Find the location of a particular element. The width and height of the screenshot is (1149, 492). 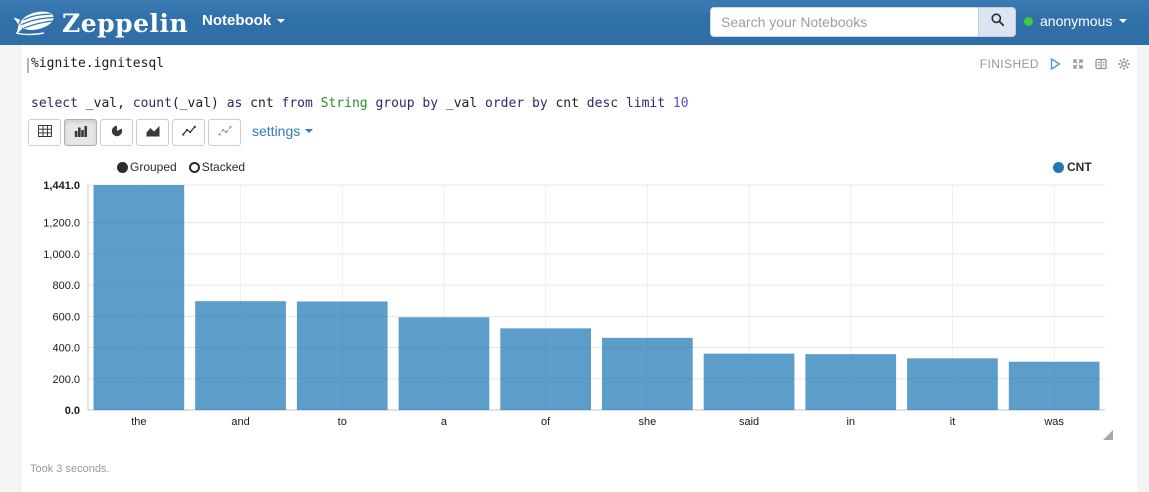

y-tick-label: 1,000.0 is located at coordinates (61, 255).